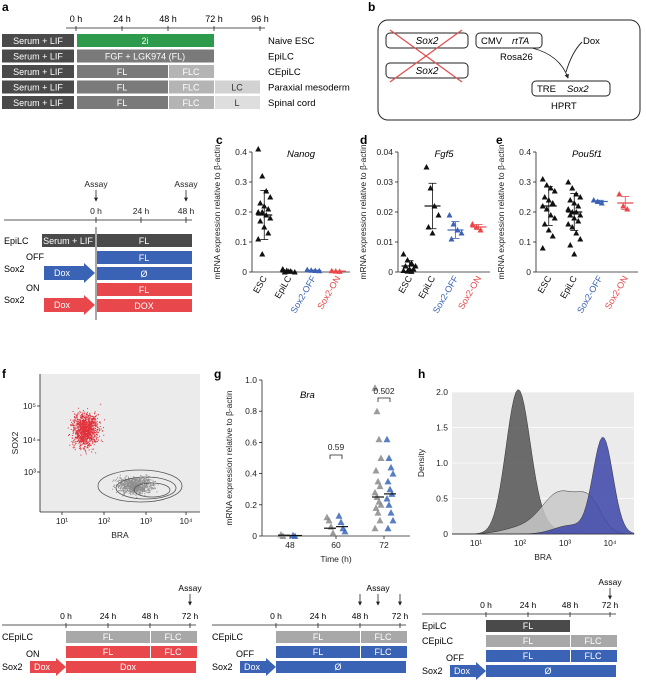 The width and height of the screenshot is (646, 695). What do you see at coordinates (594, 656) in the screenshot?
I see `scheme-sox2-flc-bar` at bounding box center [594, 656].